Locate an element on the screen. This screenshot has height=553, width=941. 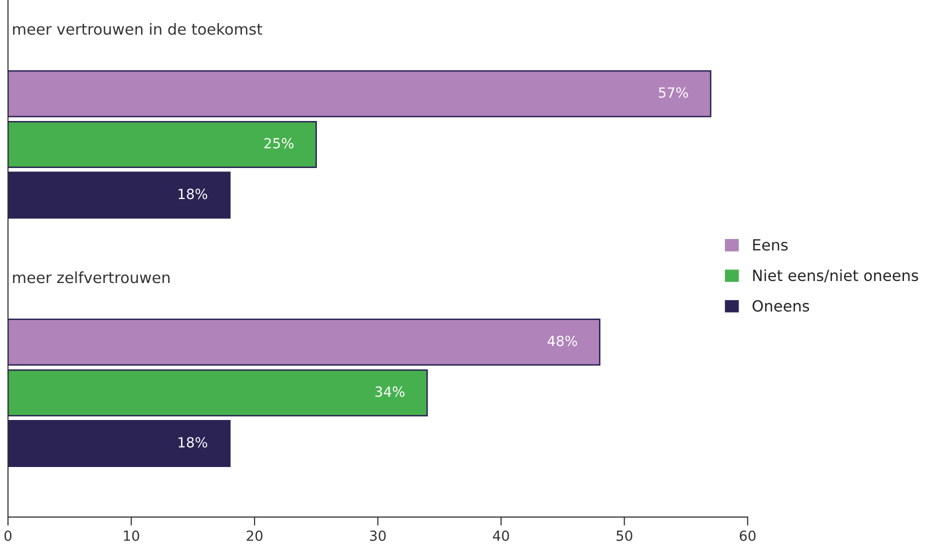
legend-label: Oneens is located at coordinates (781, 306).